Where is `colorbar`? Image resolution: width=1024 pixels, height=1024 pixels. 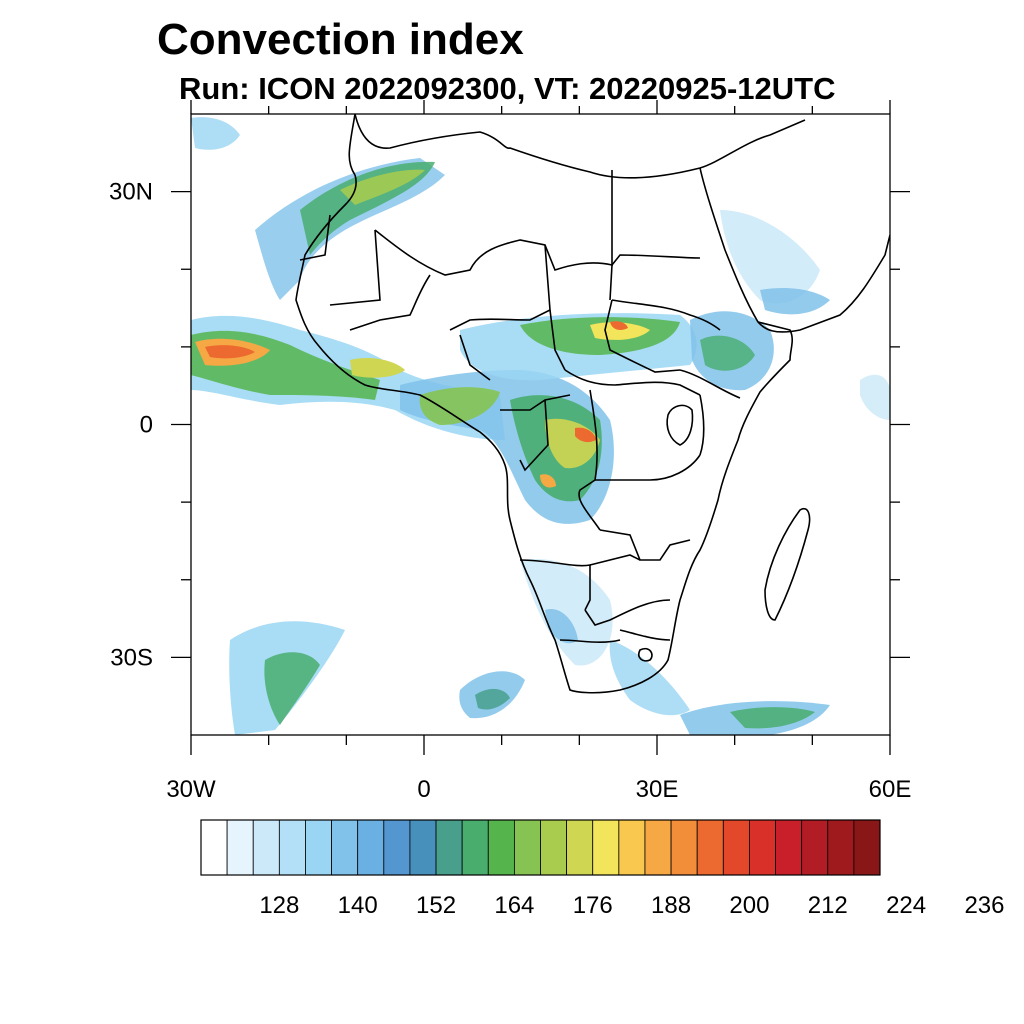
colorbar is located at coordinates (540, 847).